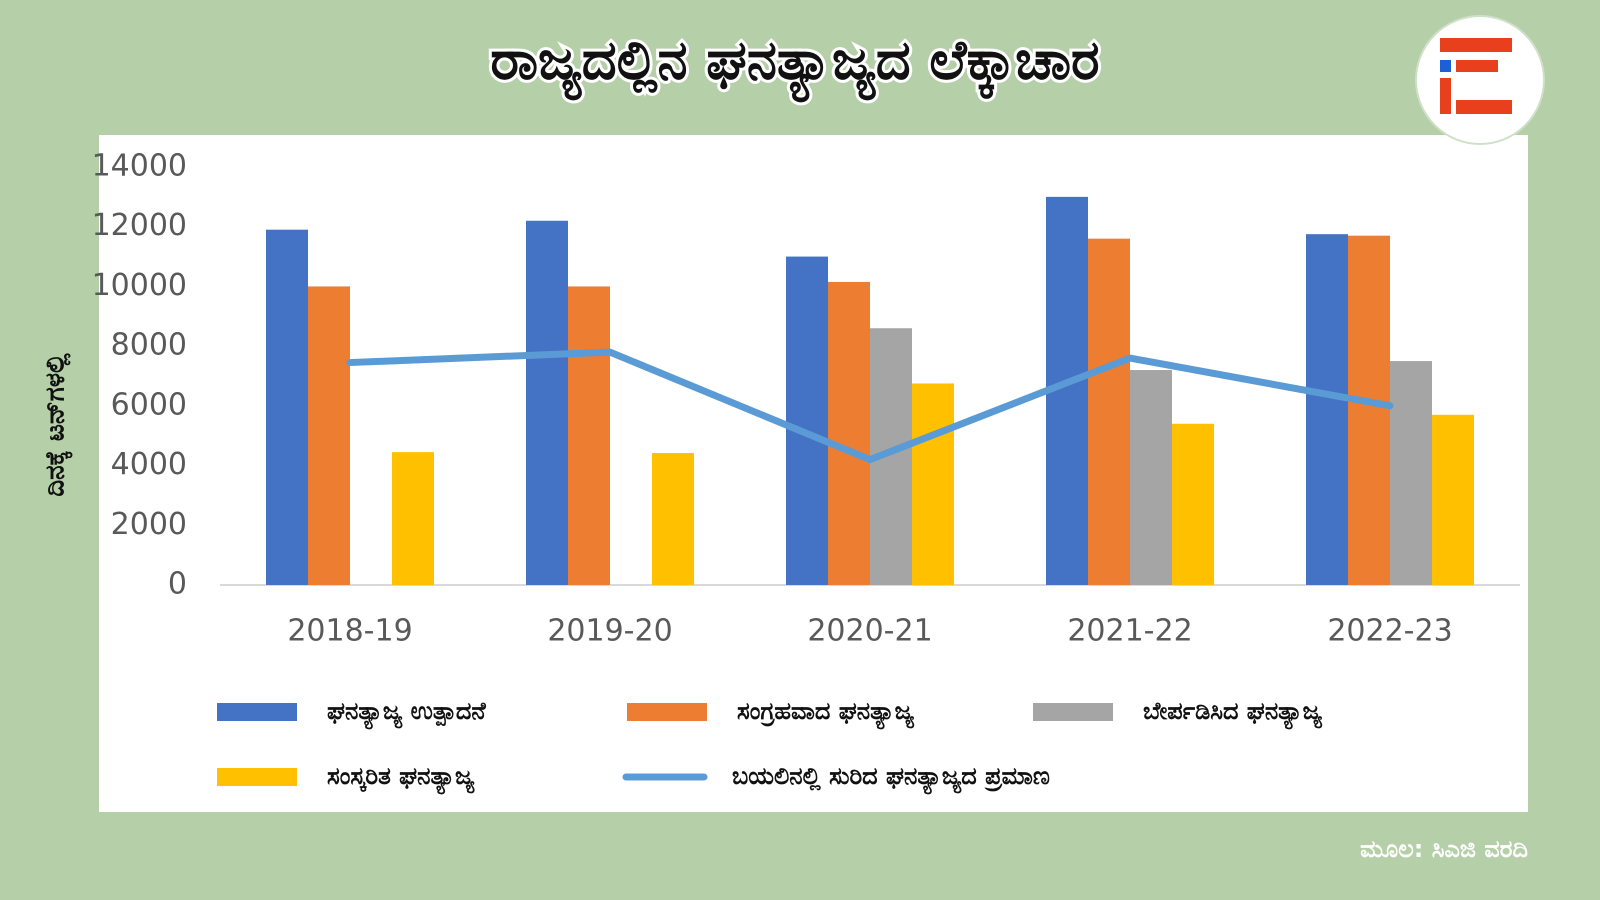 The height and width of the screenshot is (900, 1600). Describe the element at coordinates (139, 225) in the screenshot. I see `y-tick-label: 12000` at that location.